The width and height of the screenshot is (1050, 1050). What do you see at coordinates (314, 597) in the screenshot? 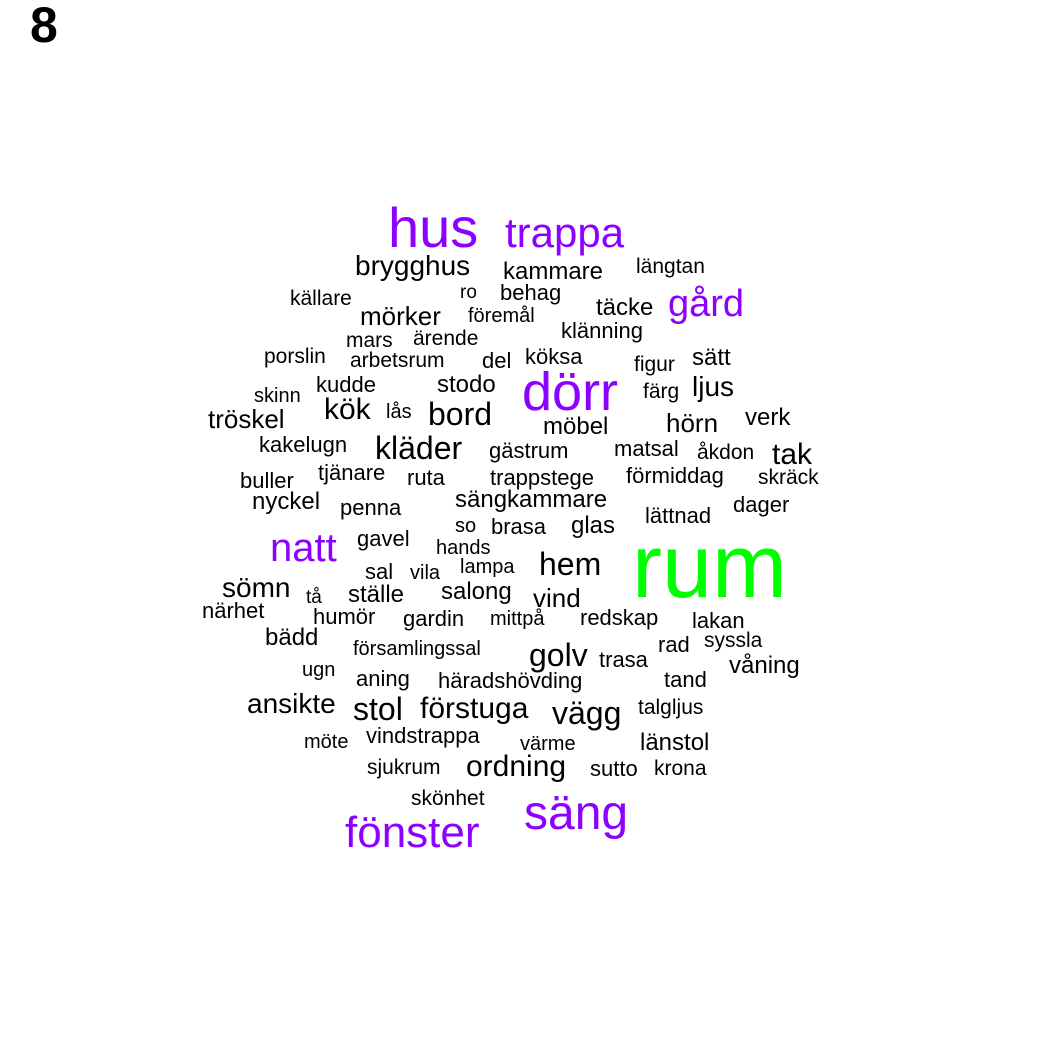
I see `word-tå: tå` at bounding box center [314, 597].